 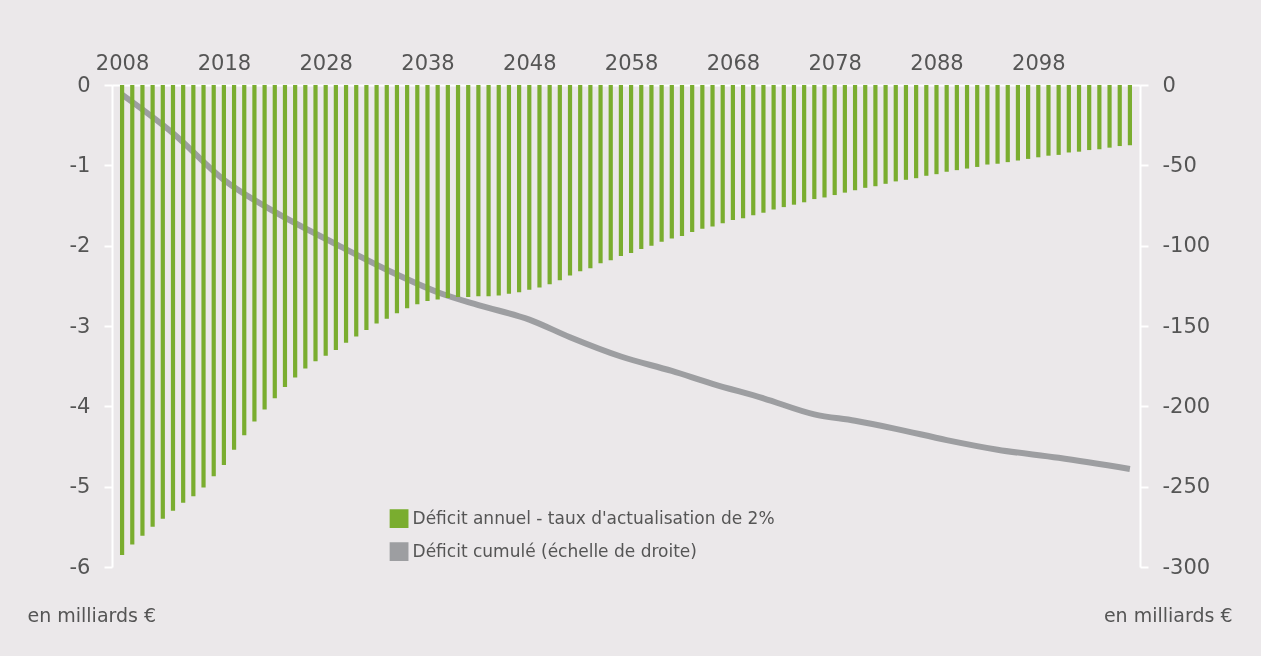 I want to click on y2-tick-label: -150, so click(x=1186, y=325).